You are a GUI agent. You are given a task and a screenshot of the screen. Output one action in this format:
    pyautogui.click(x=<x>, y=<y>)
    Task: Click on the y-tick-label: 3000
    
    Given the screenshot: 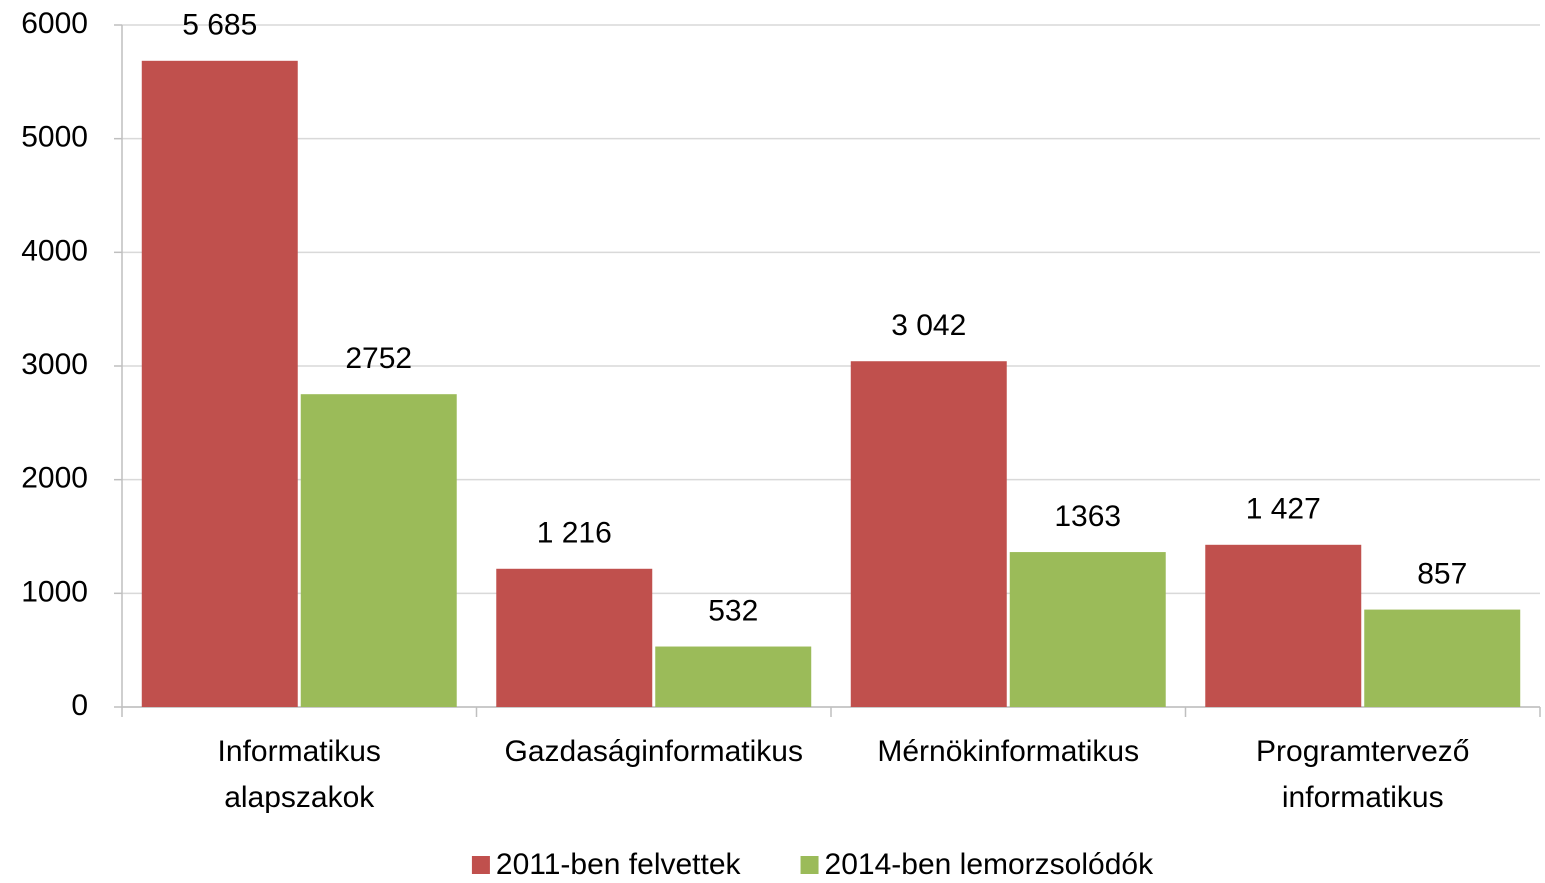 What is the action you would take?
    pyautogui.click(x=54, y=364)
    